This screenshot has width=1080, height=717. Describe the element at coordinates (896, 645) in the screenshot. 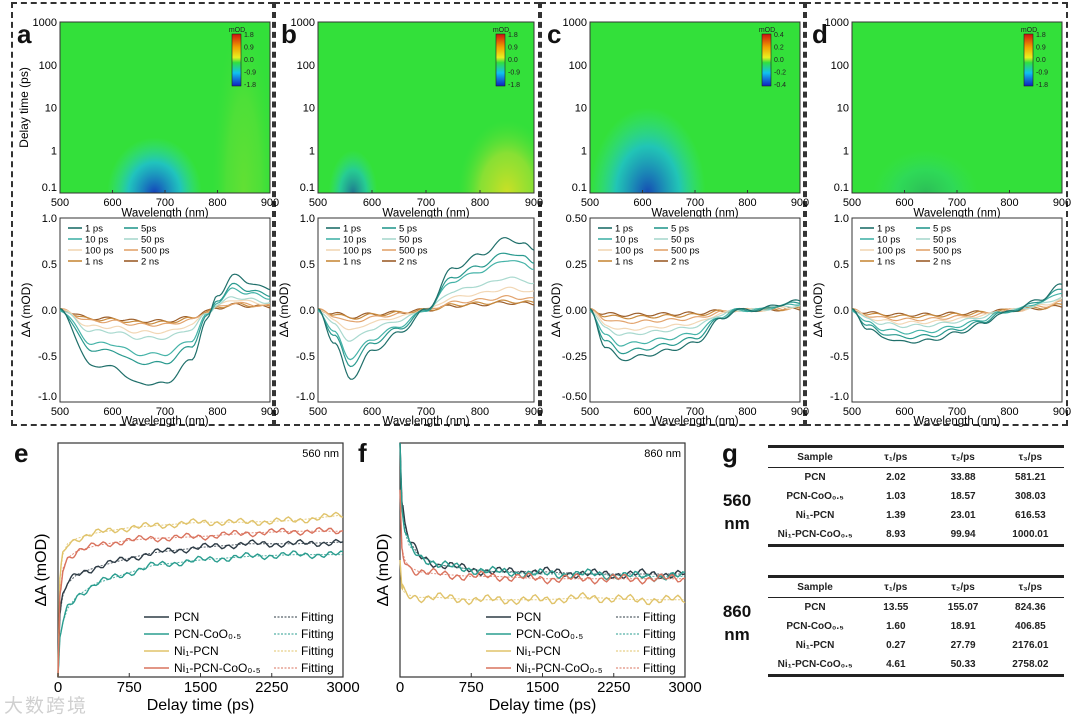

I see `table-cell: 0.27` at that location.